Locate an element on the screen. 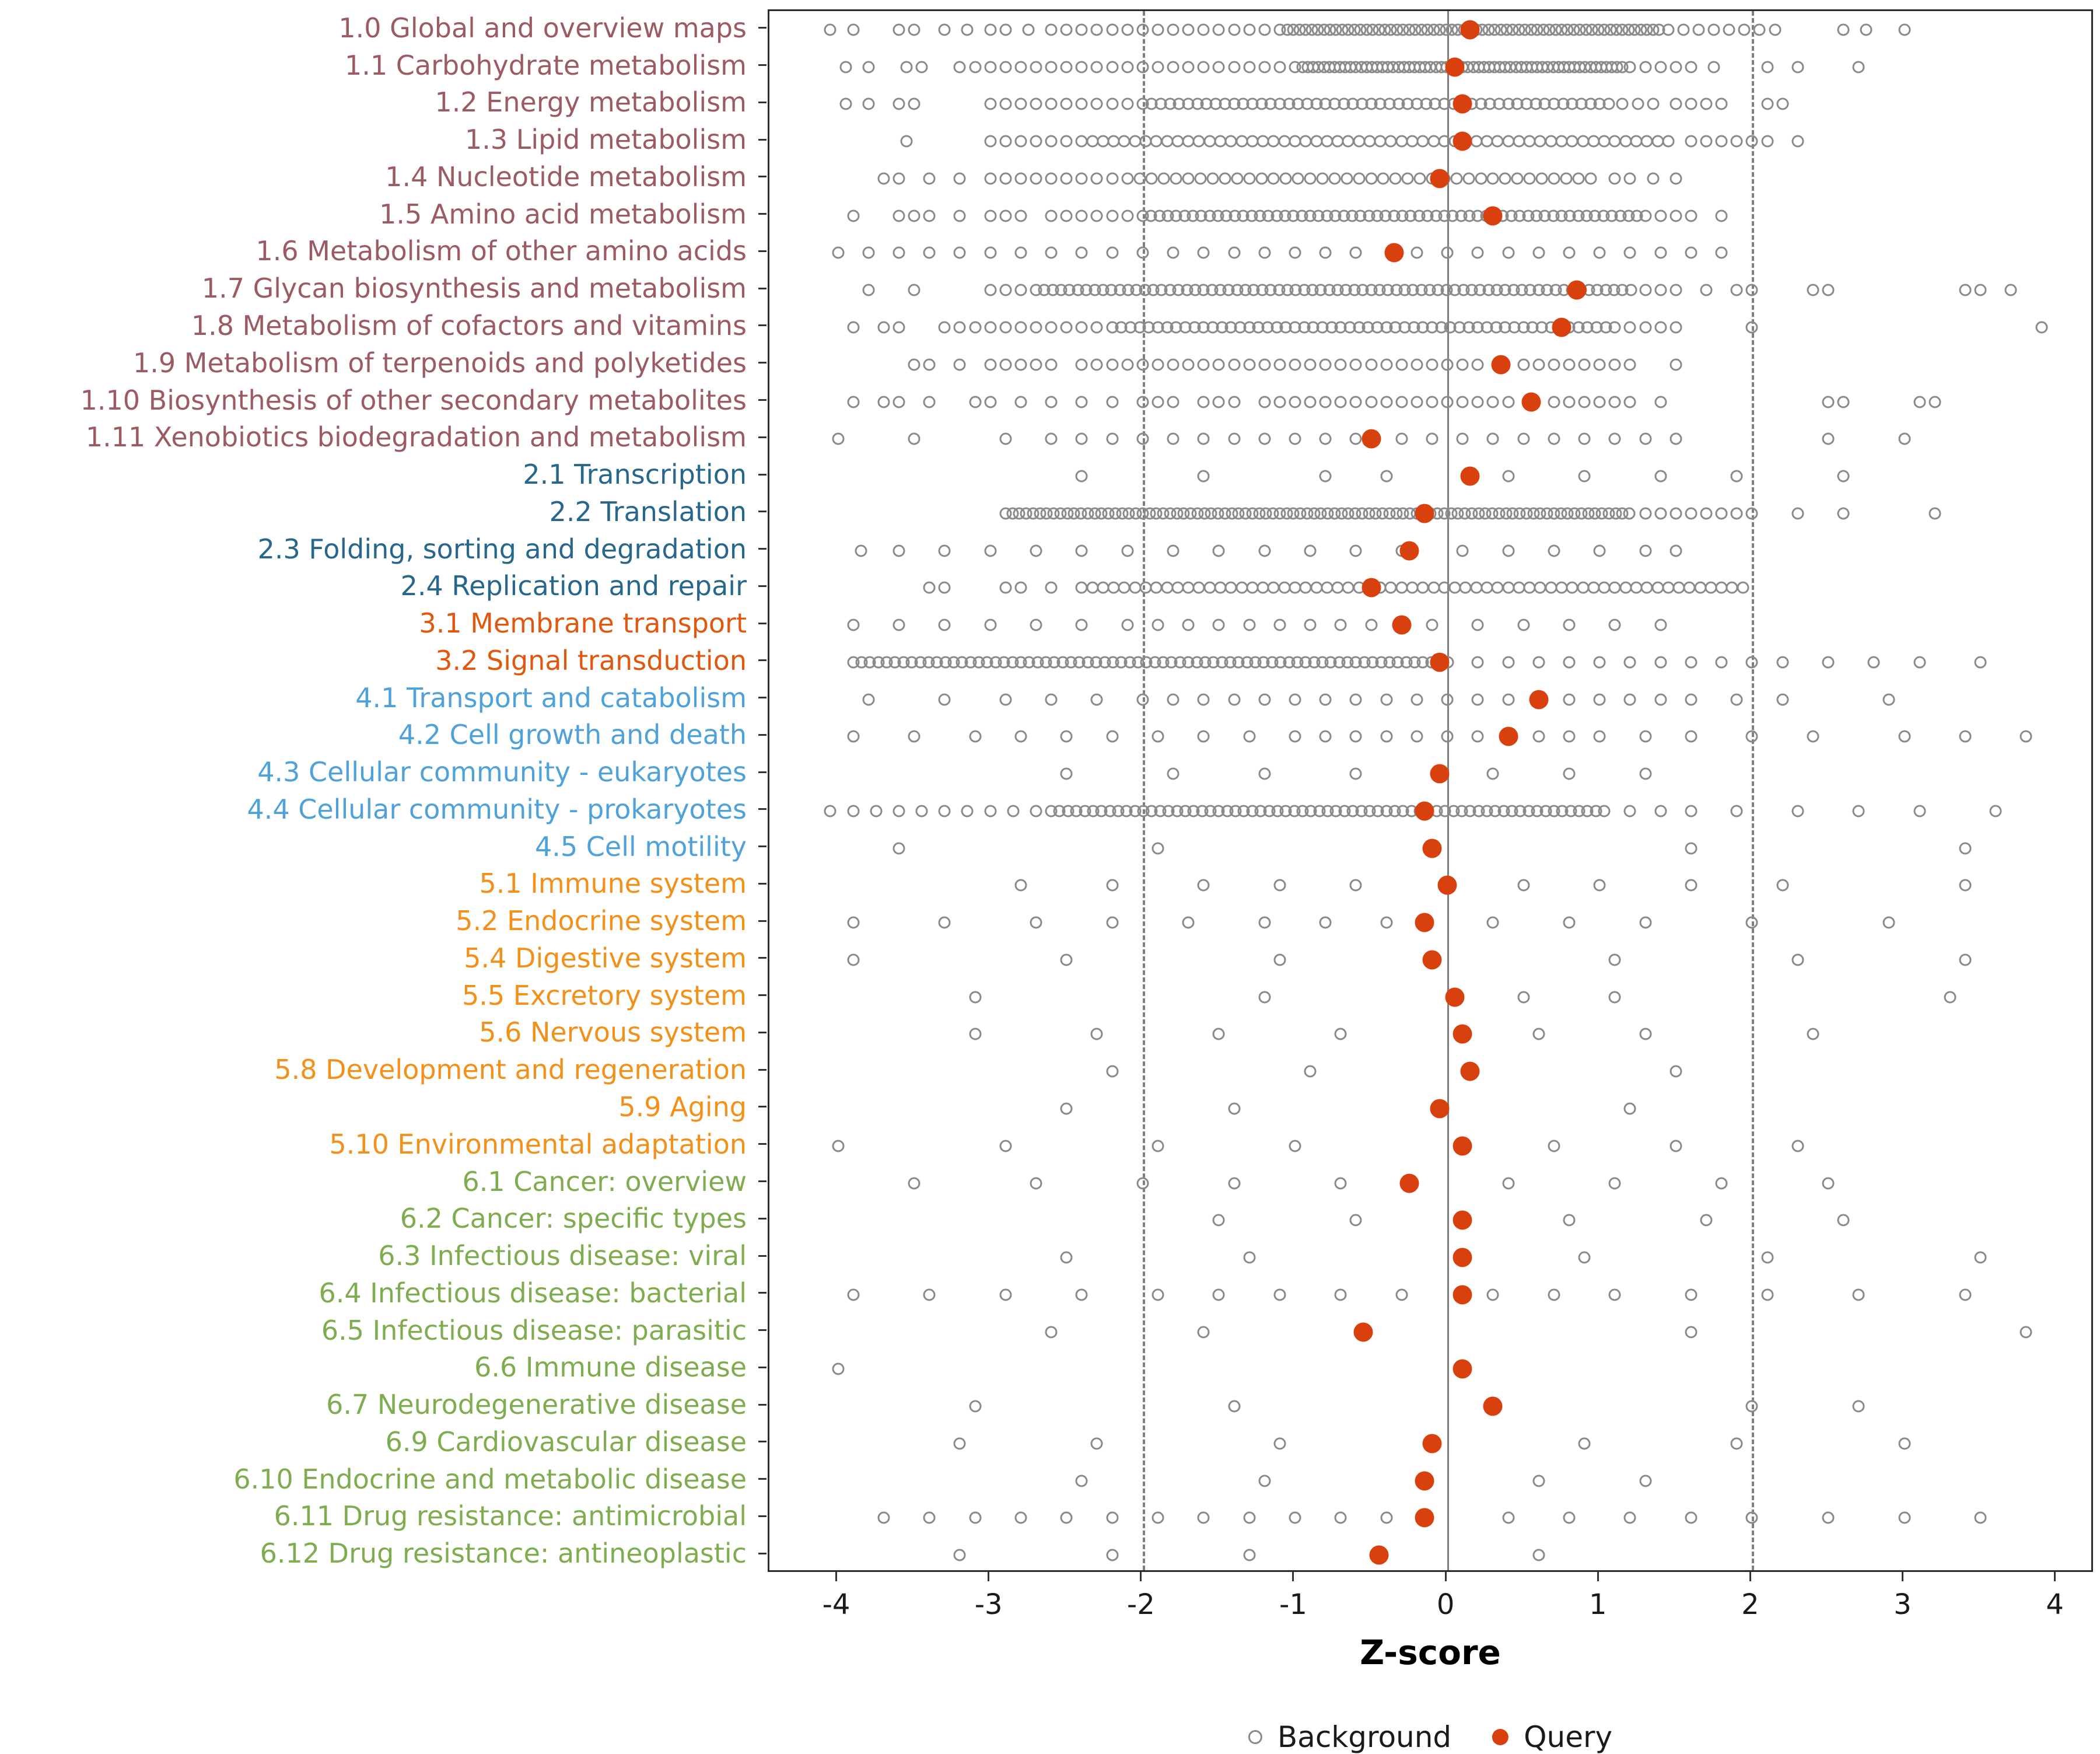 This screenshot has width=2100, height=1754. category-label: 4.1 Transport and catabolism is located at coordinates (551, 698).